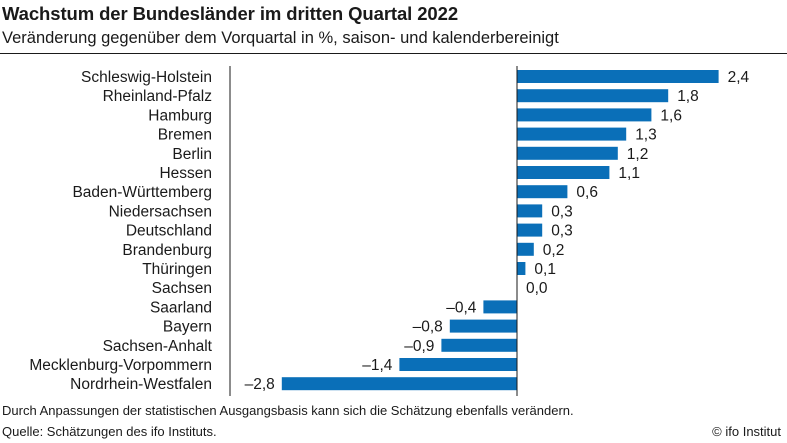 The width and height of the screenshot is (787, 443). Describe the element at coordinates (158, 346) in the screenshot. I see `category-label: Sachsen-Anhalt` at that location.